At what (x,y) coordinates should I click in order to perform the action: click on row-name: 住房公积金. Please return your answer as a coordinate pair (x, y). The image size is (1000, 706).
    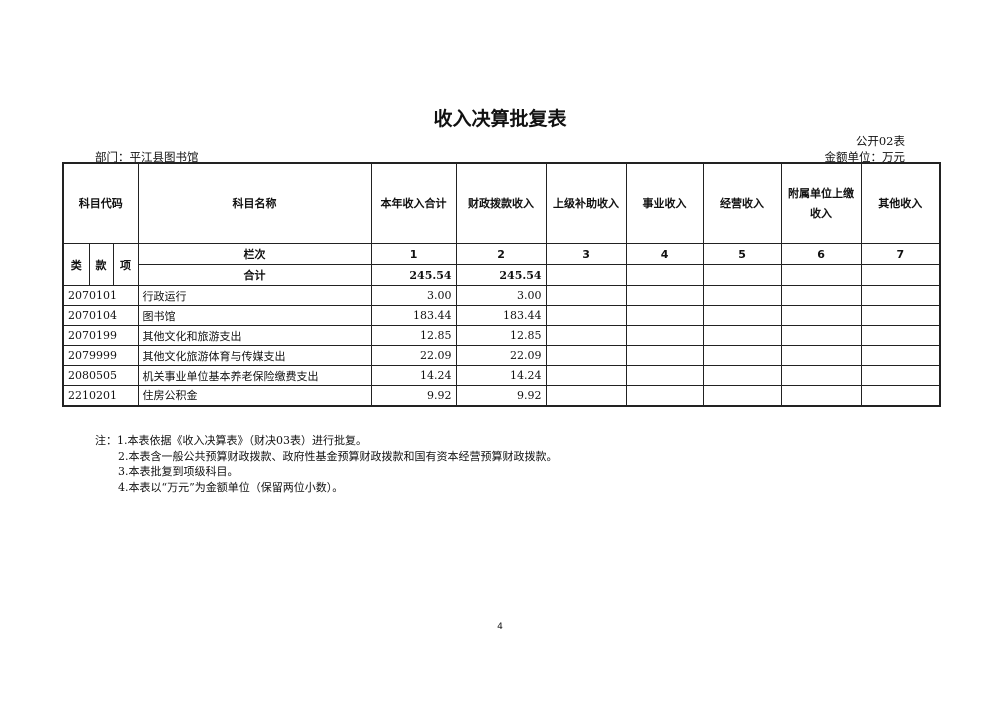
    Looking at the image, I should click on (254, 395).